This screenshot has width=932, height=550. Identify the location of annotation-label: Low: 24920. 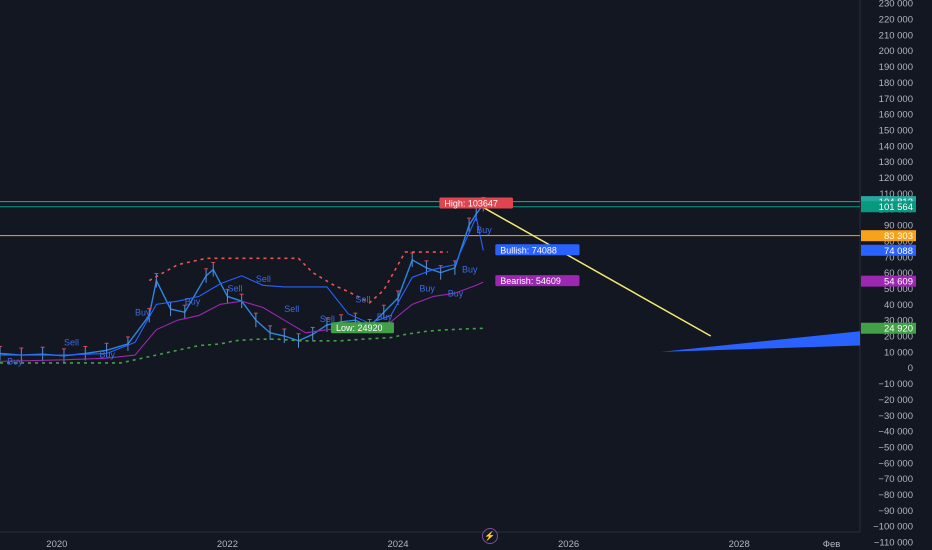
(359, 328).